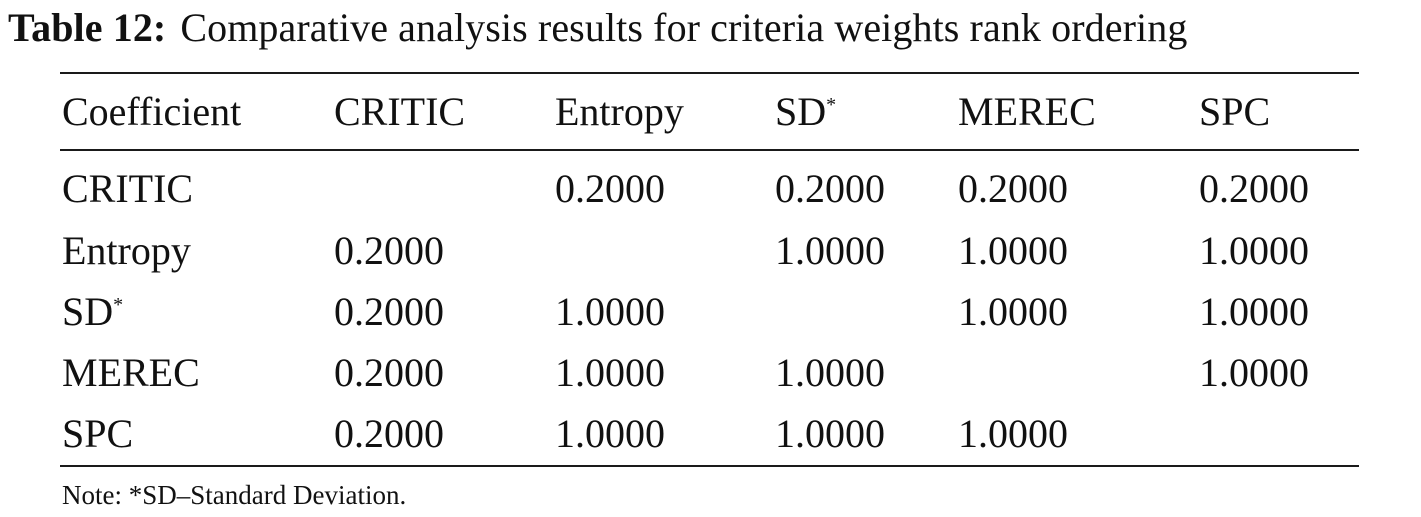 The width and height of the screenshot is (1421, 517). What do you see at coordinates (610, 372) in the screenshot?
I see `cell-merec-entropy: 1.0000` at bounding box center [610, 372].